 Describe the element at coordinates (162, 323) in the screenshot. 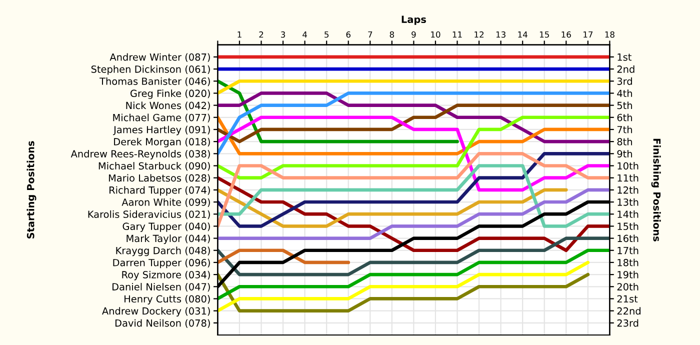

I see `text: David Neilson (078)` at that location.